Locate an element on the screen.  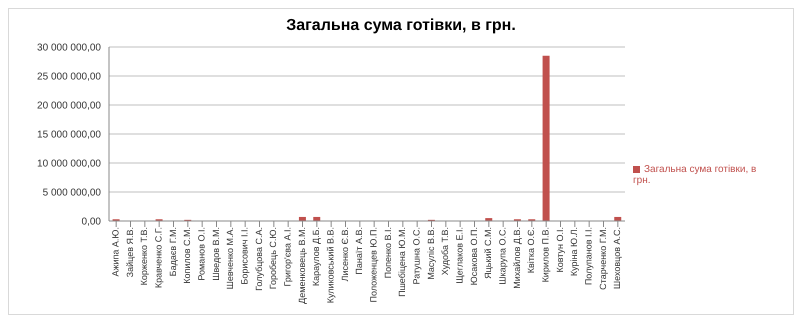
x-tick-label: Яцький С.М. is located at coordinates (488, 253).